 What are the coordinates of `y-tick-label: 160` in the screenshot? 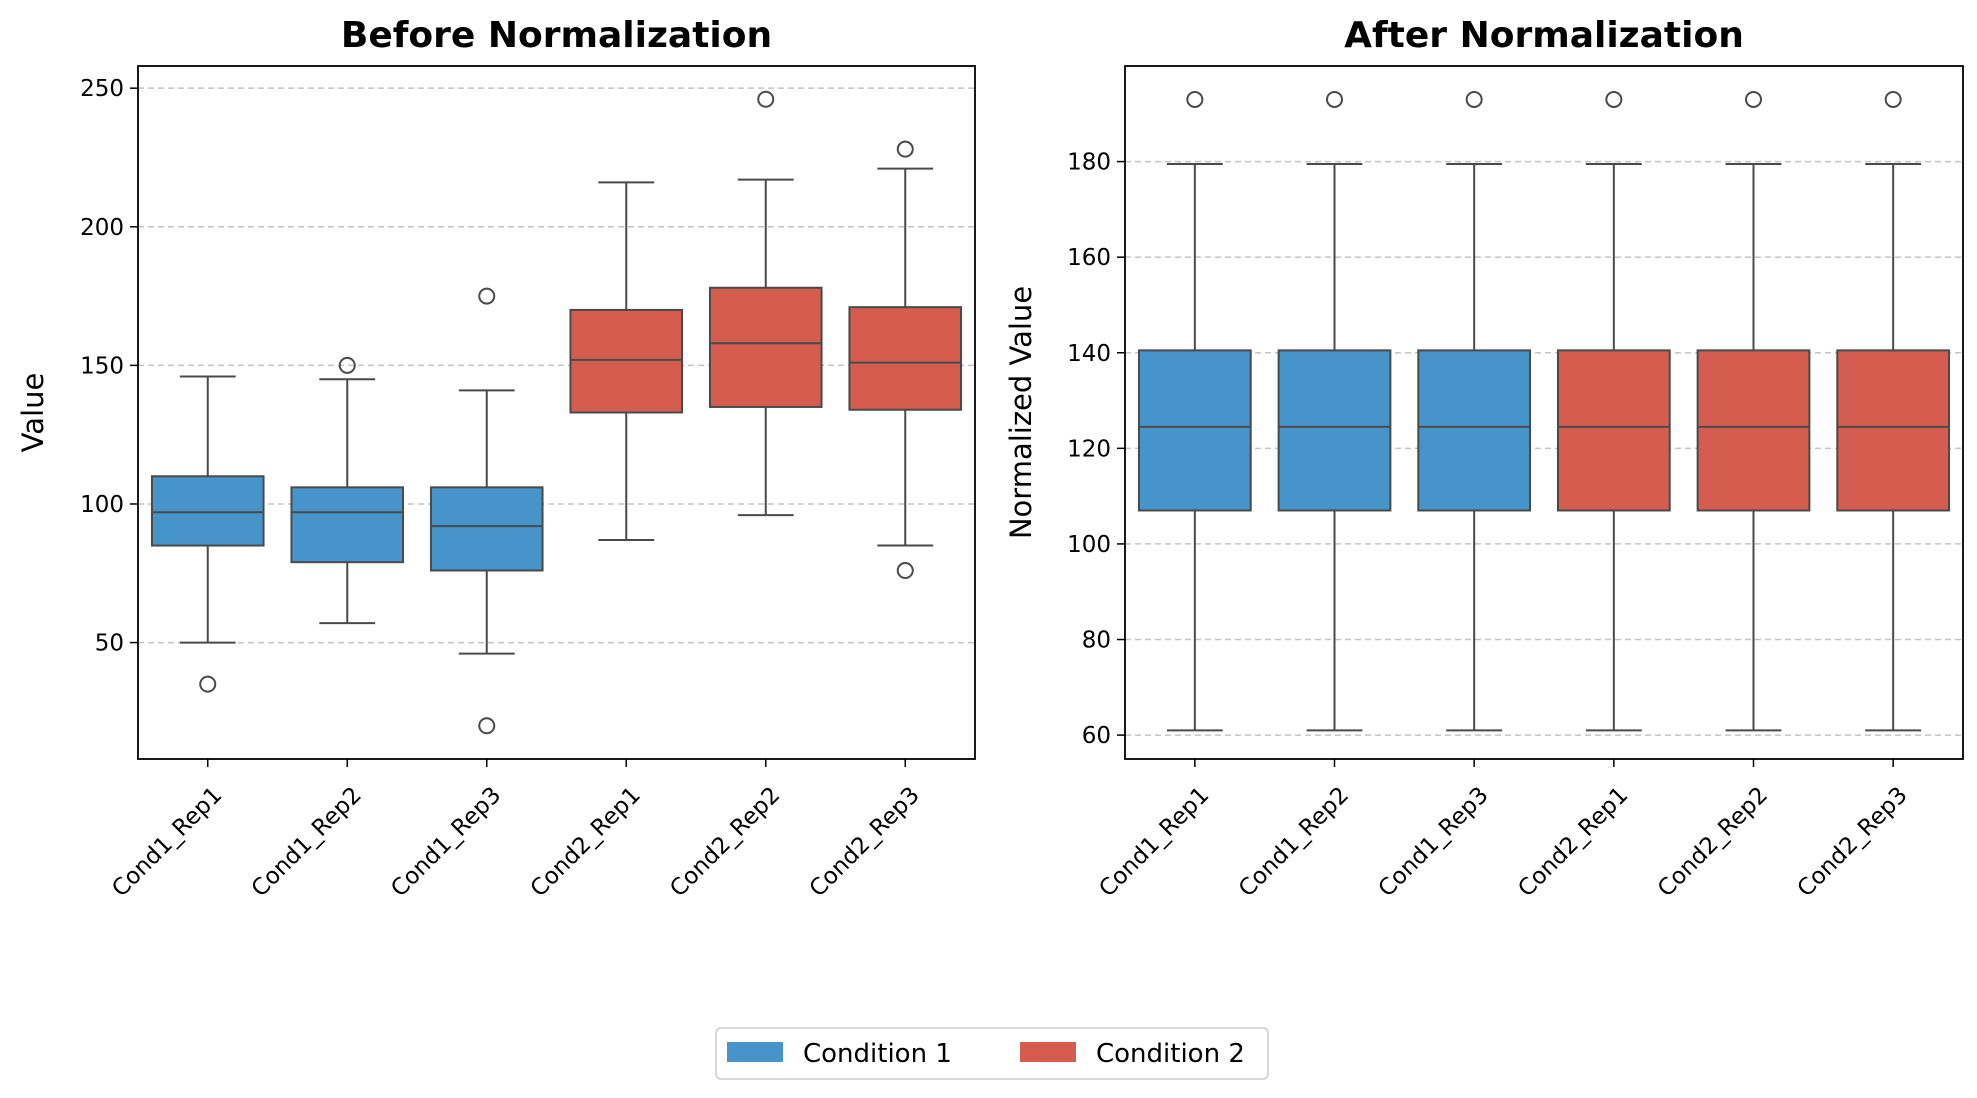 It's located at (1089, 258).